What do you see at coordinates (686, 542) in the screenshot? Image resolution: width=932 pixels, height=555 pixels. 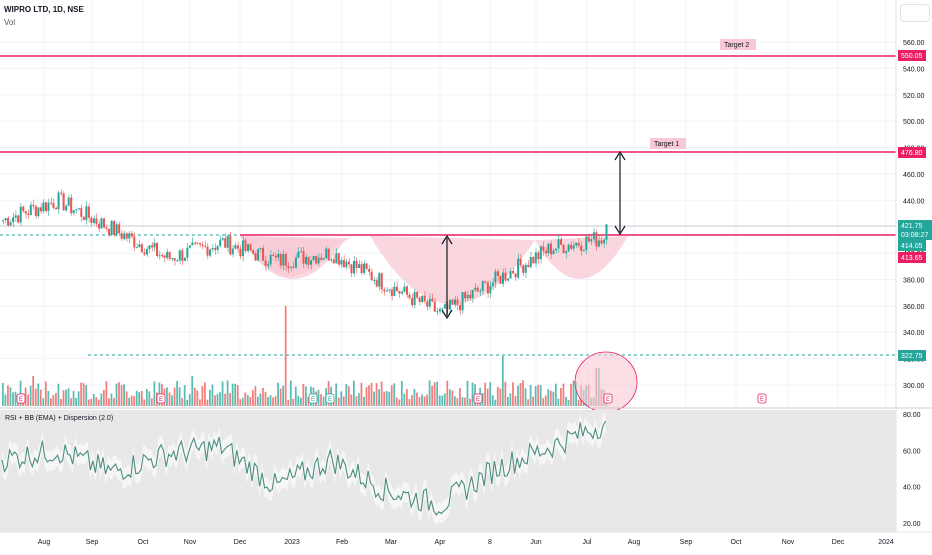 I see `time-tick-label: Sep` at bounding box center [686, 542].